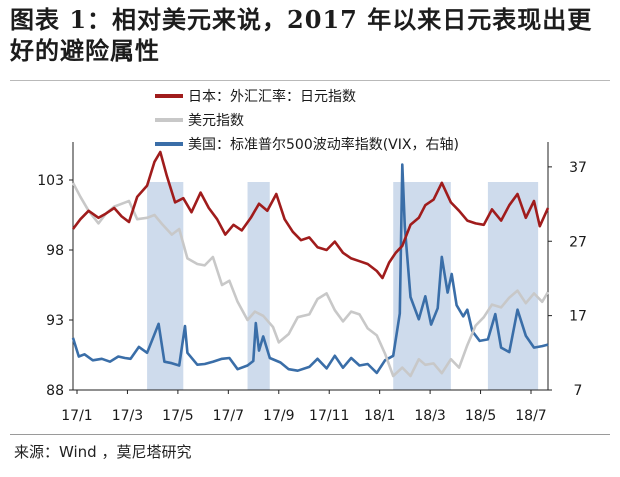 The height and width of the screenshot is (477, 620). What do you see at coordinates (578, 168) in the screenshot?
I see `right-tick-label: 37` at bounding box center [578, 168].